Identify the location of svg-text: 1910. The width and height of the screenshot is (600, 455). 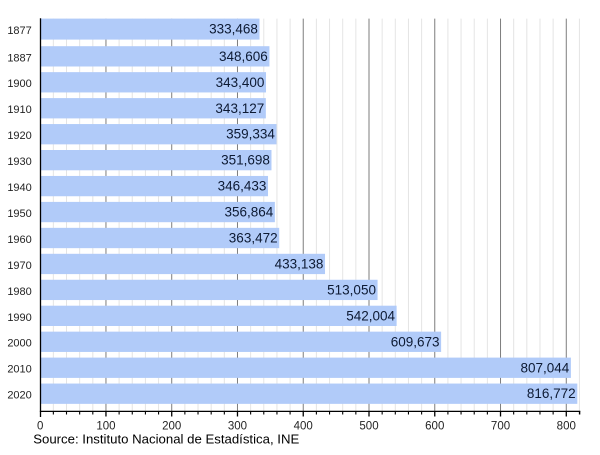
(19, 110).